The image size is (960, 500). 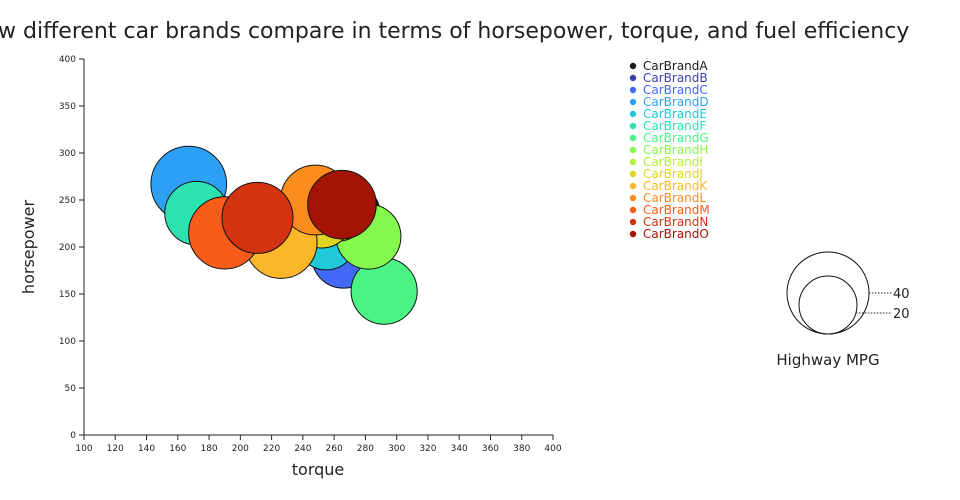 I want to click on x-tick-label: 200, so click(x=240, y=449).